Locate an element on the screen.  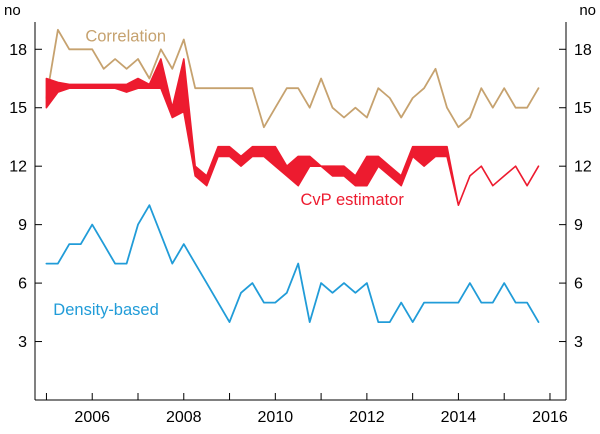
y-axis-tick-label-left: 3 is located at coordinates (22, 342).